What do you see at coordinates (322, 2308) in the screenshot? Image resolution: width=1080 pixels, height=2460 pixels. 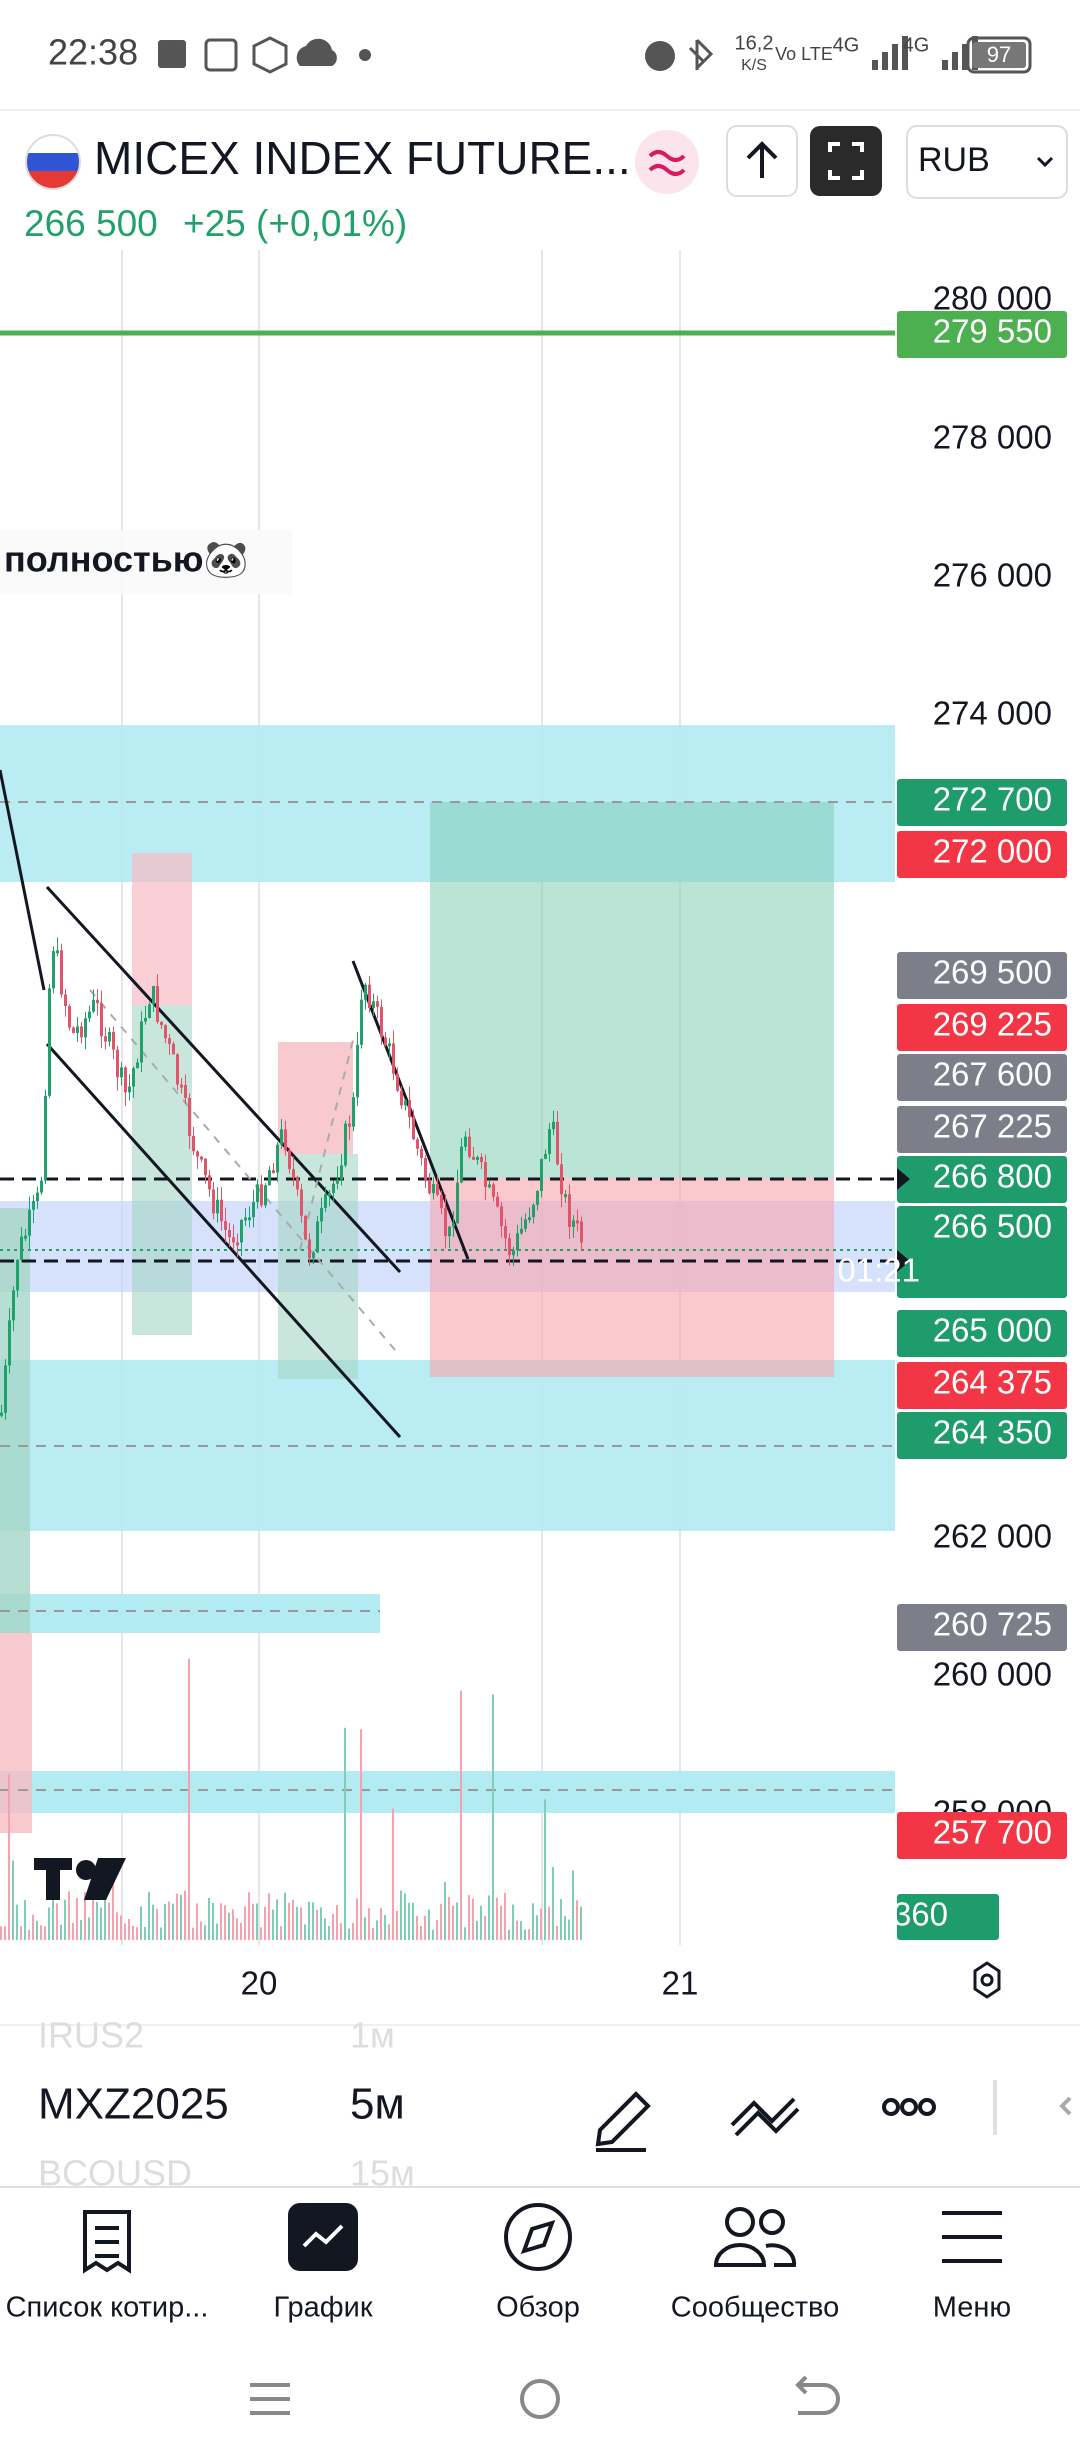 I see `nav-item-label: График` at bounding box center [322, 2308].